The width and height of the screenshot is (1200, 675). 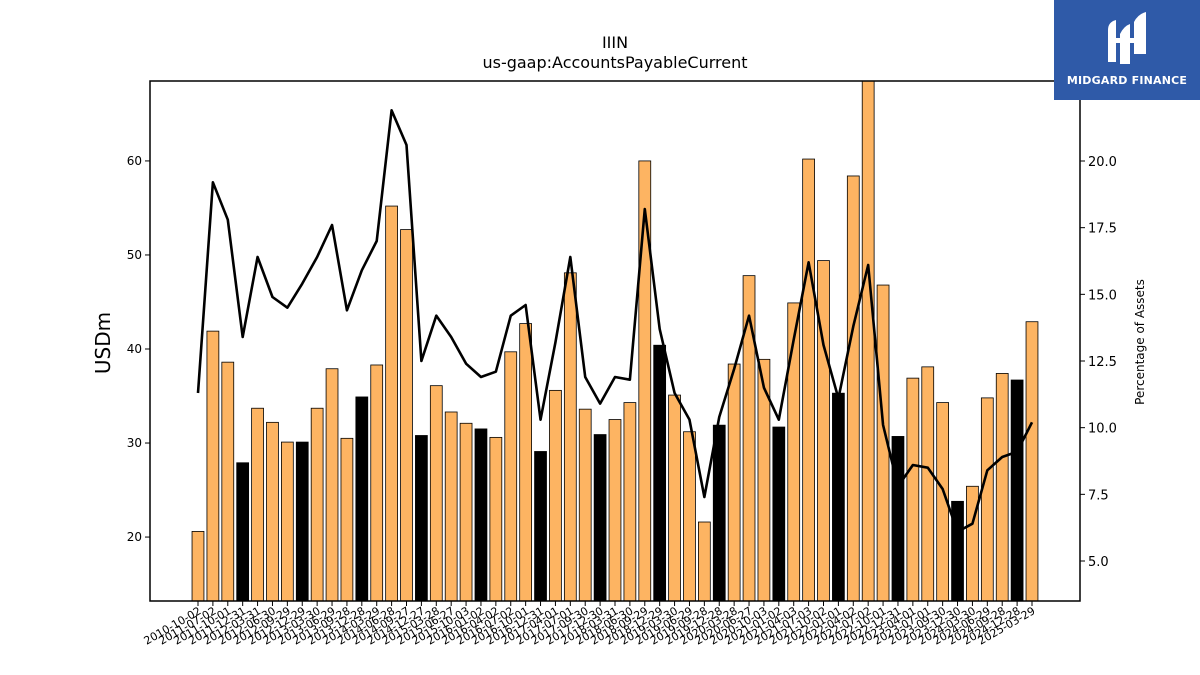 I want to click on logo-text: MIDGARD FINANCE, so click(x=1127, y=80).